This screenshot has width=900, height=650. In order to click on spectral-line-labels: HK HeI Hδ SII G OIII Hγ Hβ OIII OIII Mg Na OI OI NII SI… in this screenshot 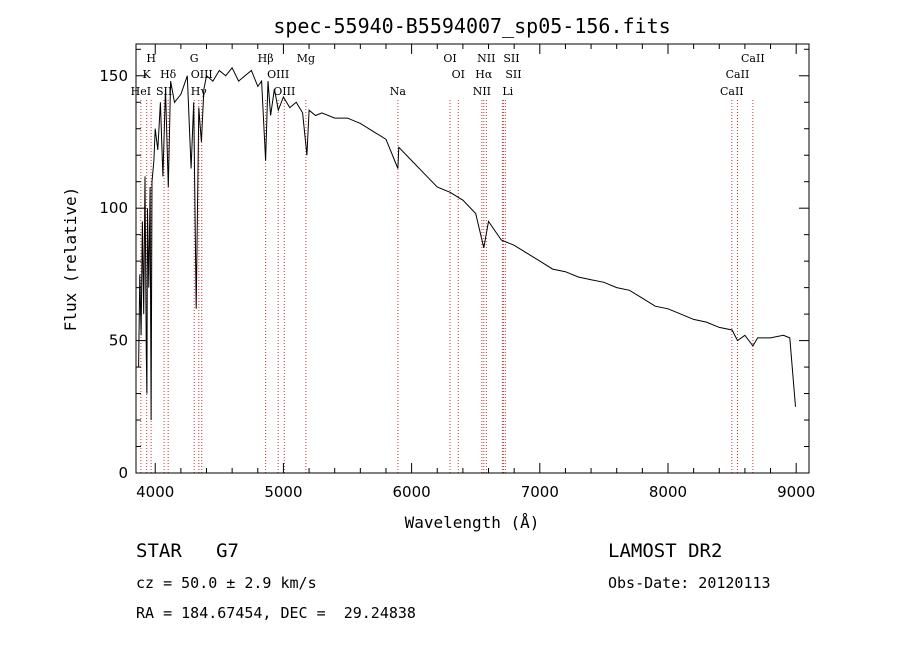, I will do `click(448, 75)`.